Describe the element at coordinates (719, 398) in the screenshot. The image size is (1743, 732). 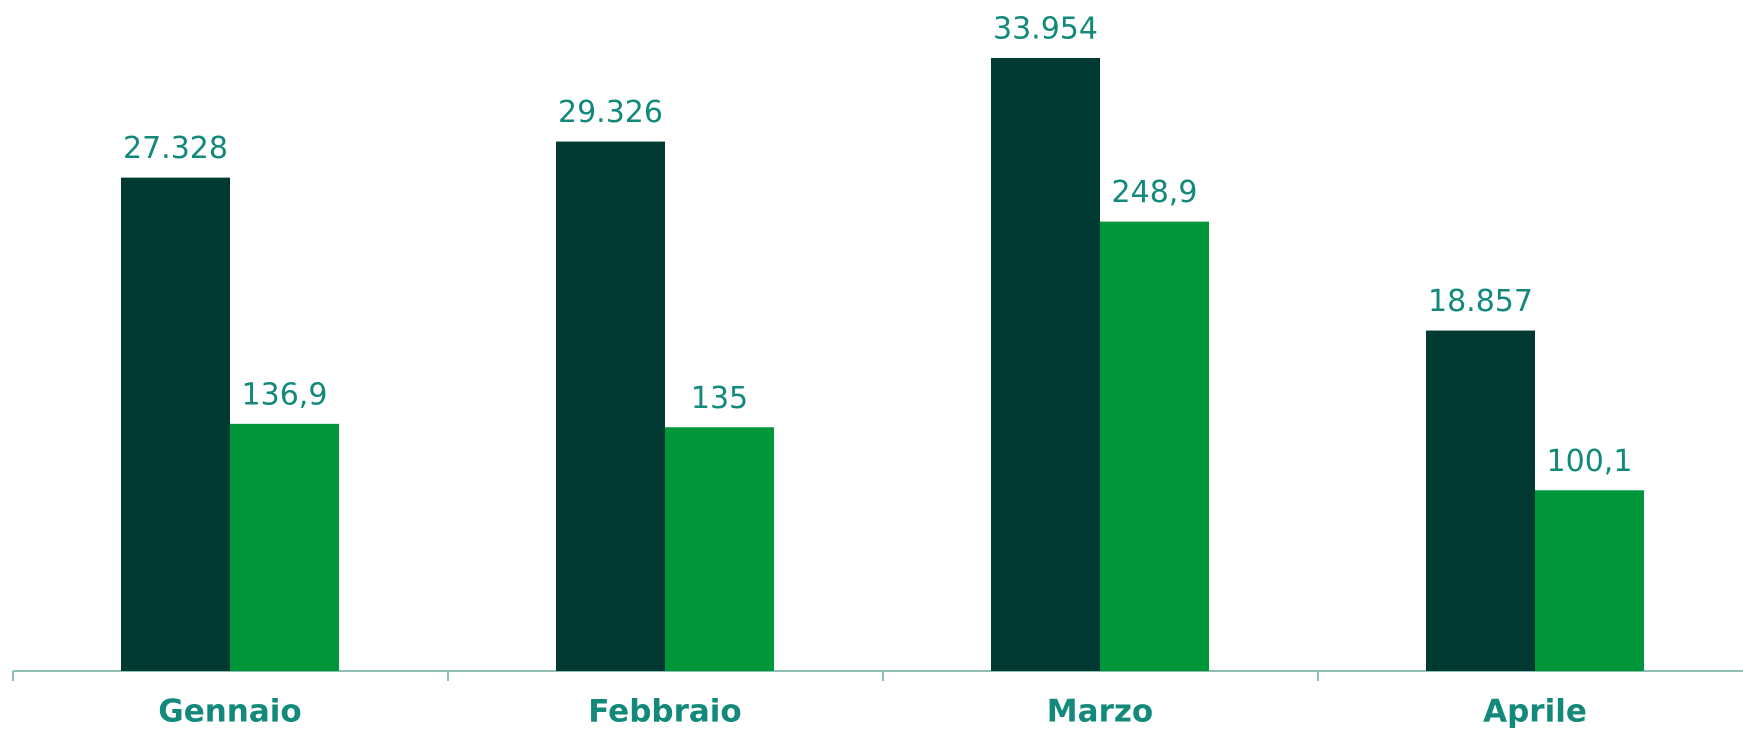
I see `data-label: 135` at that location.